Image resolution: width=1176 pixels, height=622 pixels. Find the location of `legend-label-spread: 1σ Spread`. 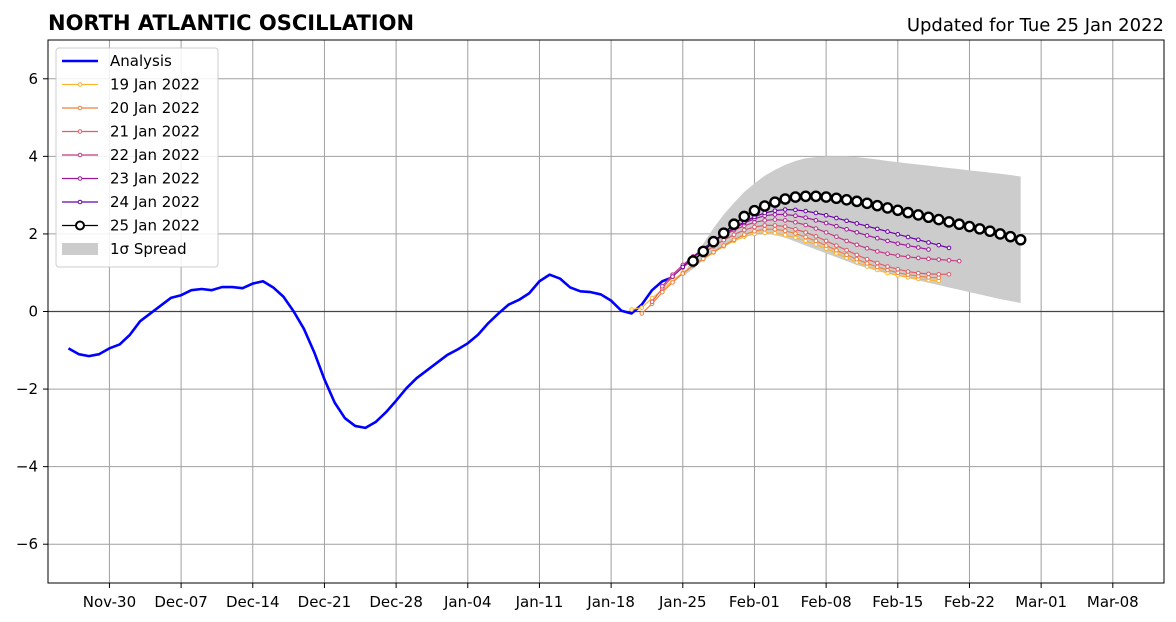

legend-label-spread: 1σ Spread is located at coordinates (148, 249).